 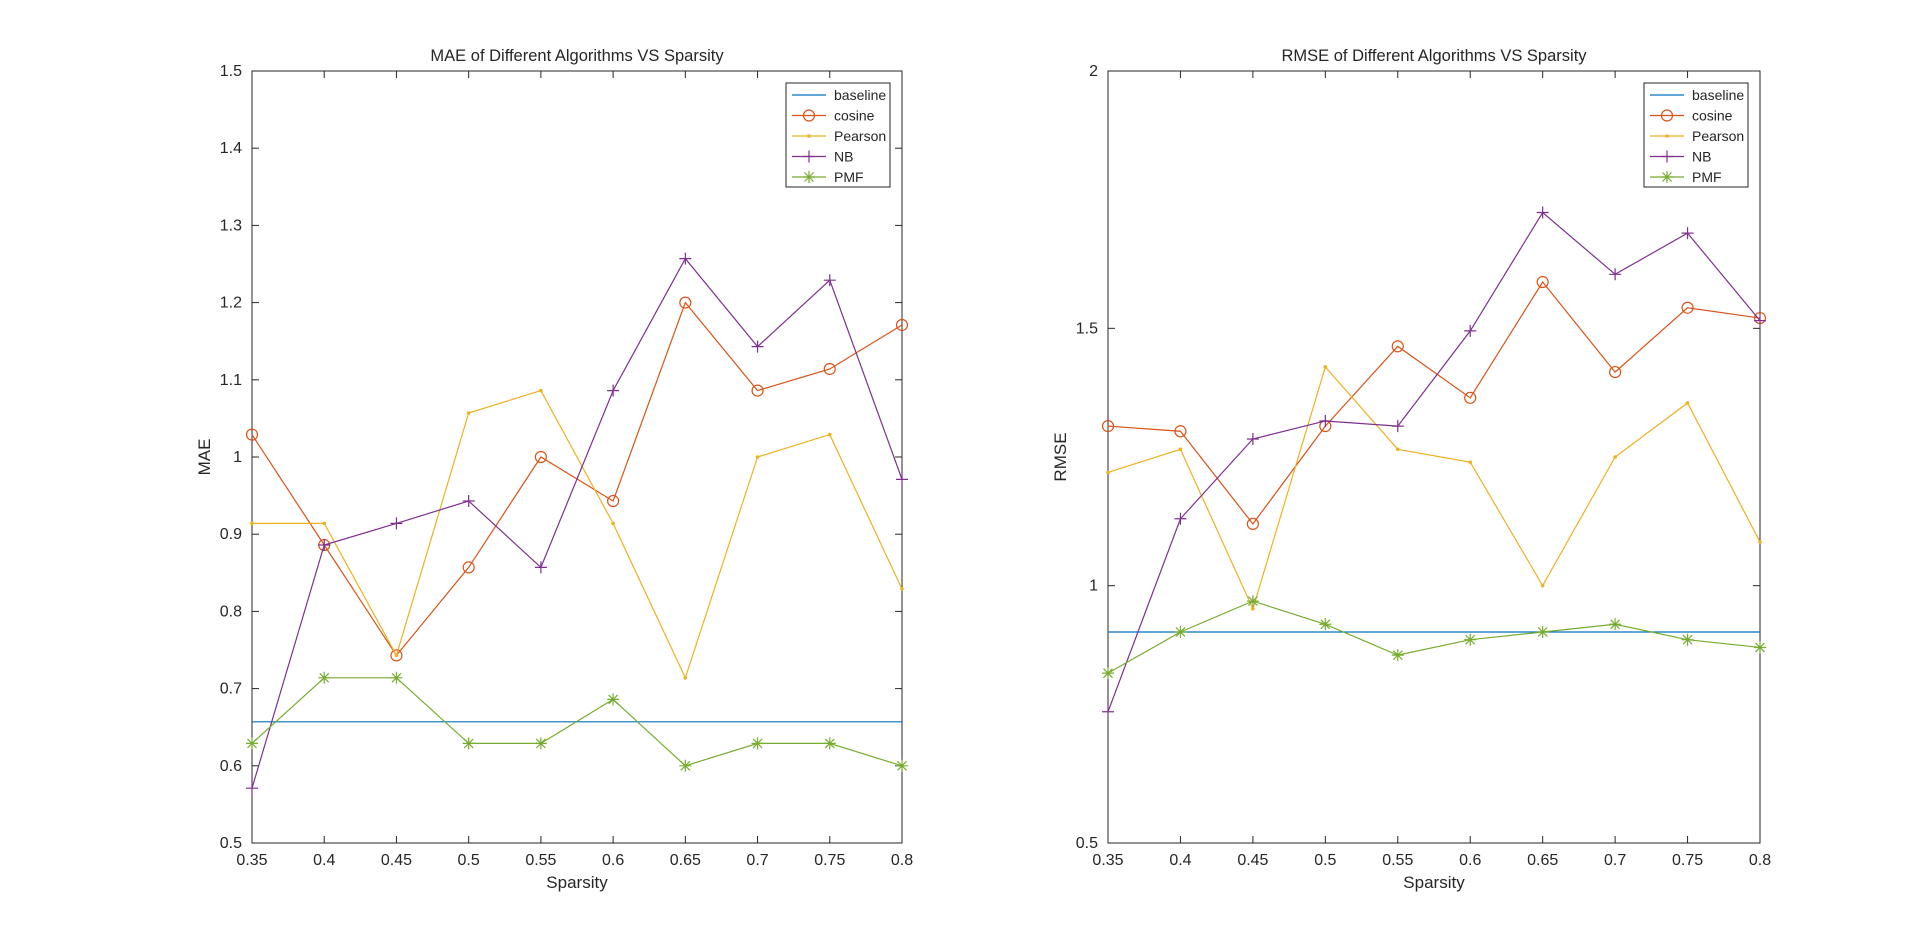 I want to click on y-tick-label: 0.9, so click(x=231, y=534).